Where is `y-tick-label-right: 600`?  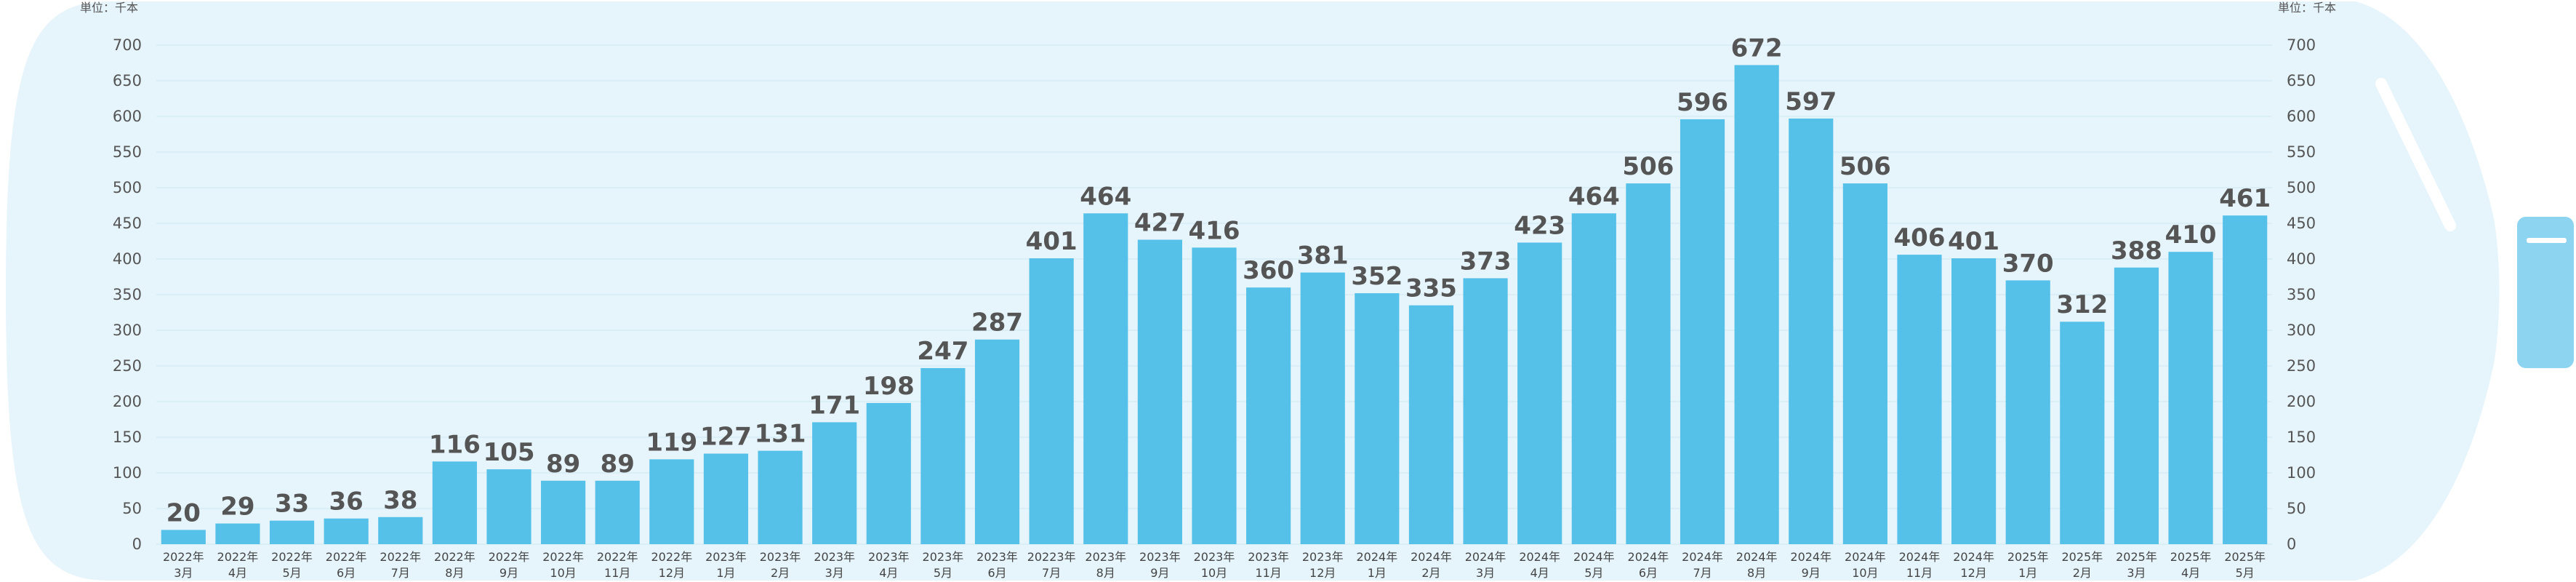 y-tick-label-right: 600 is located at coordinates (2301, 116).